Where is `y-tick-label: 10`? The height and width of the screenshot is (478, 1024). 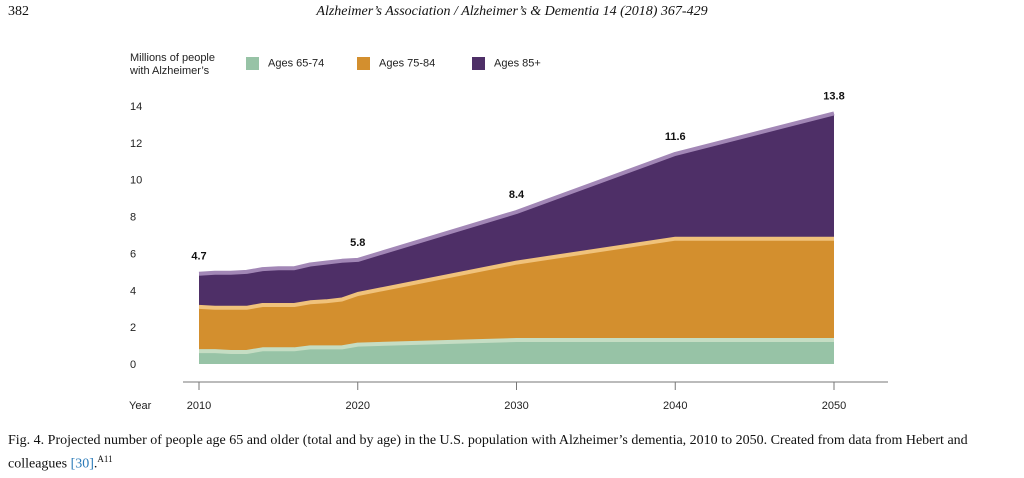
y-tick-label: 10 is located at coordinates (136, 181).